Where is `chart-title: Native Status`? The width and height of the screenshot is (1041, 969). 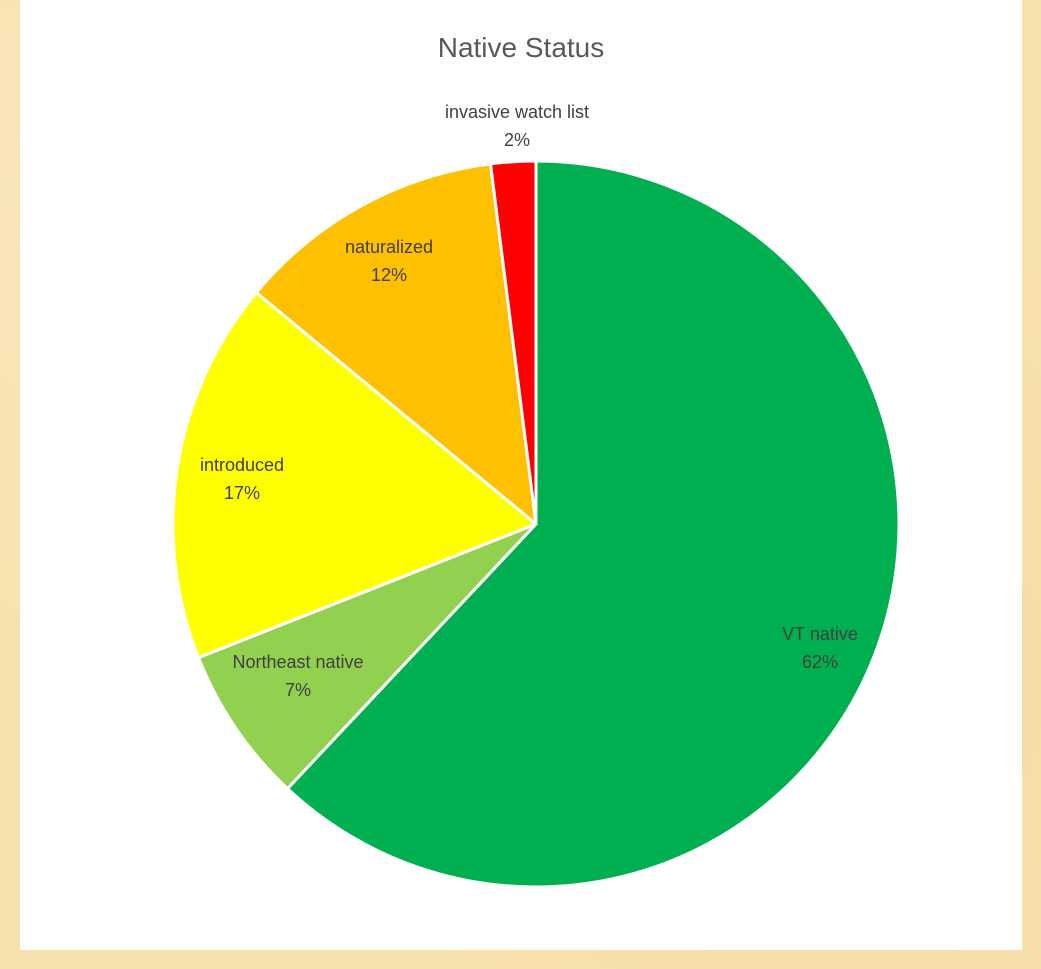
chart-title: Native Status is located at coordinates (521, 47).